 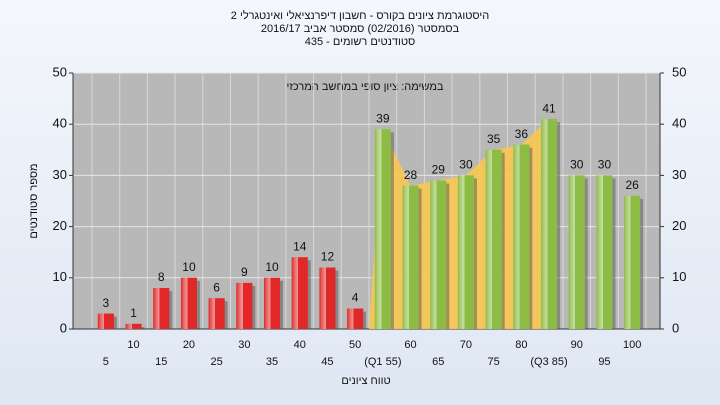 I want to click on x-axis-label: טווח ציונים, so click(x=365, y=381).